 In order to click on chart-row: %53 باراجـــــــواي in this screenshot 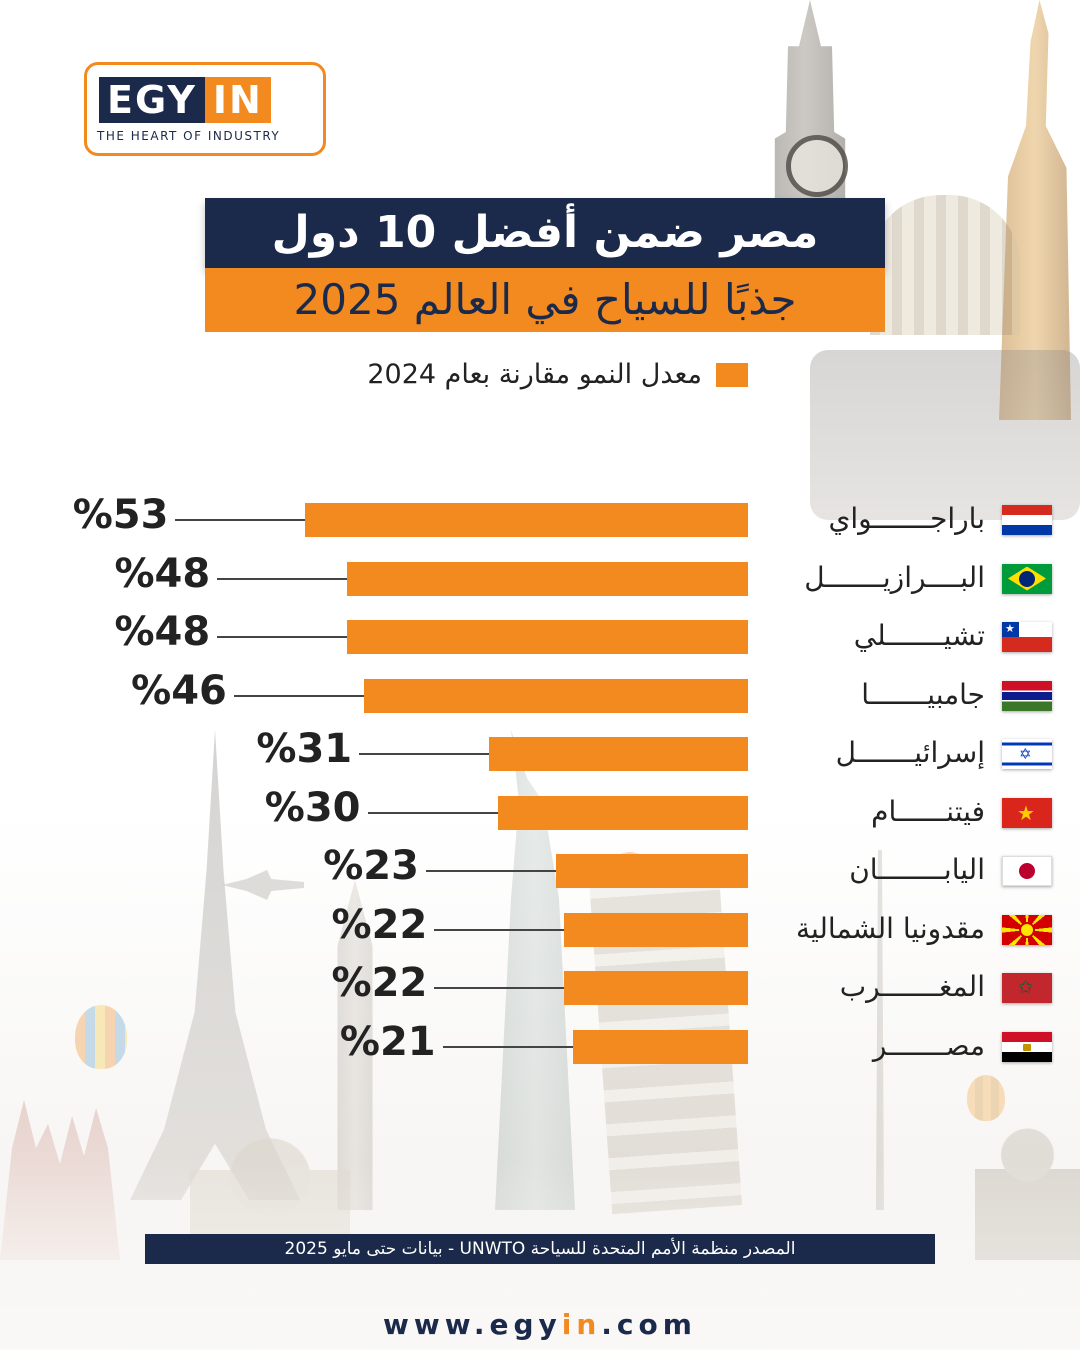, I will do `click(540, 518)`.